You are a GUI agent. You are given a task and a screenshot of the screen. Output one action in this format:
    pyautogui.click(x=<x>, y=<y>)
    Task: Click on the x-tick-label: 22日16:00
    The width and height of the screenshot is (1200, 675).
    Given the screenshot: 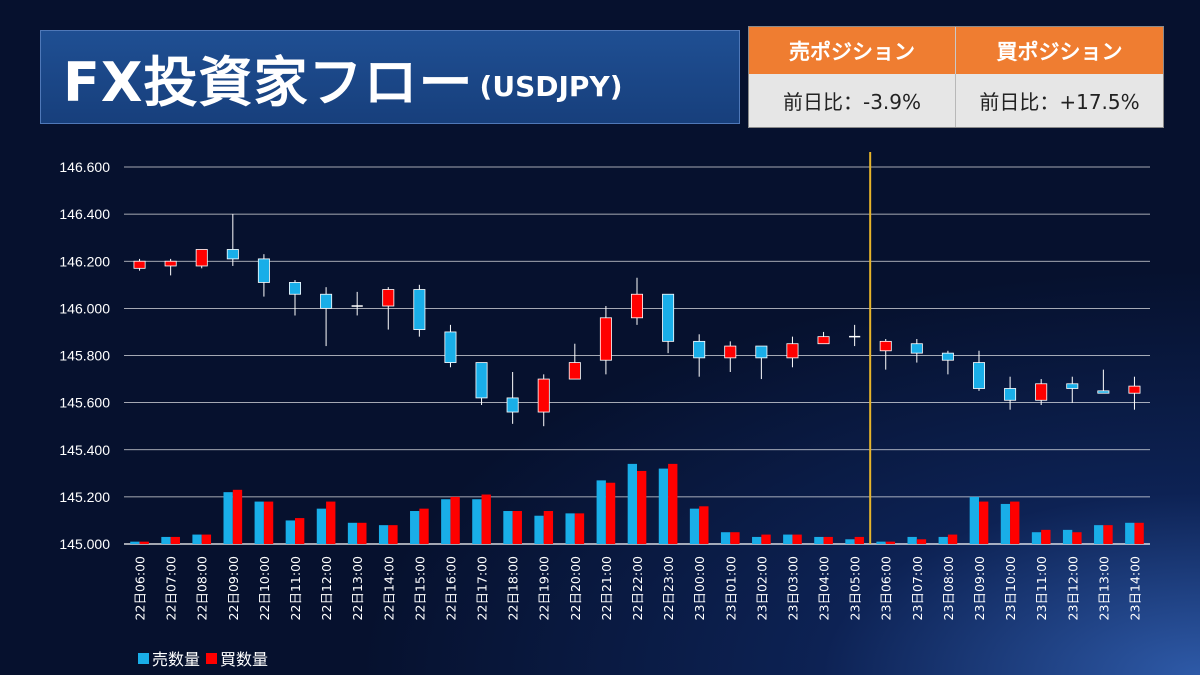 What is the action you would take?
    pyautogui.click(x=450, y=588)
    